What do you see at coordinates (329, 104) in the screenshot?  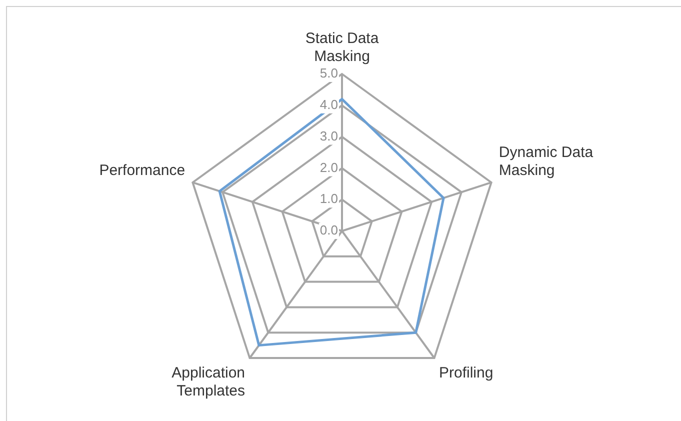 I see `y-tick-label: 4.0` at bounding box center [329, 104].